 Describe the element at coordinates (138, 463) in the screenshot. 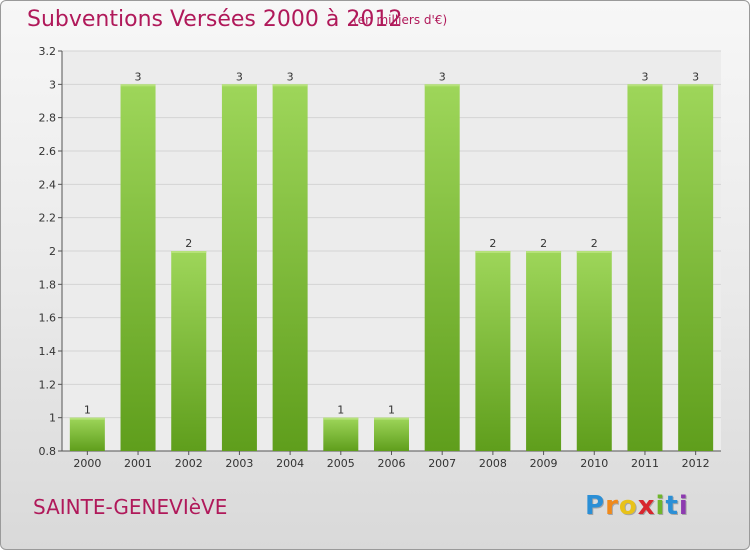

I see `x-tick-label: 2001` at that location.